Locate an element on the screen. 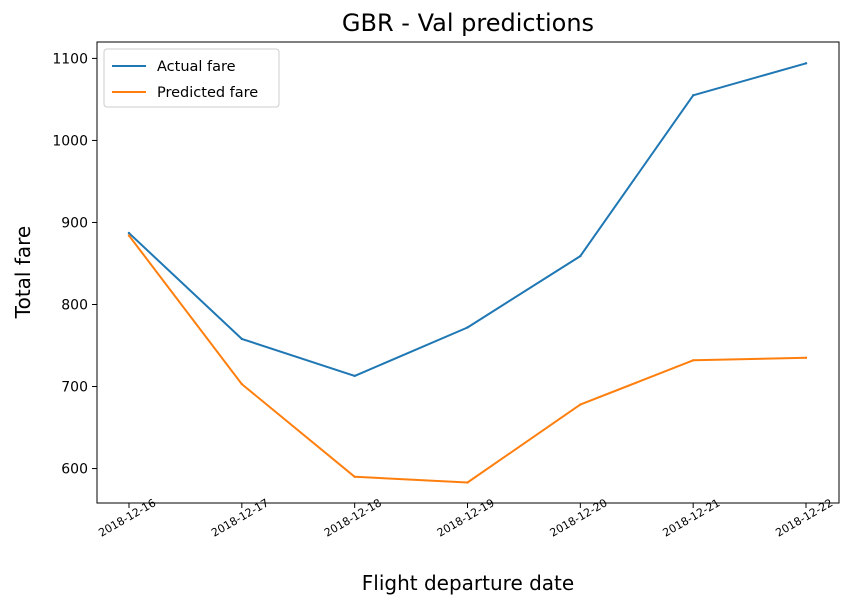 The image size is (854, 607). y-axis-label: Total fare is located at coordinates (23, 272).